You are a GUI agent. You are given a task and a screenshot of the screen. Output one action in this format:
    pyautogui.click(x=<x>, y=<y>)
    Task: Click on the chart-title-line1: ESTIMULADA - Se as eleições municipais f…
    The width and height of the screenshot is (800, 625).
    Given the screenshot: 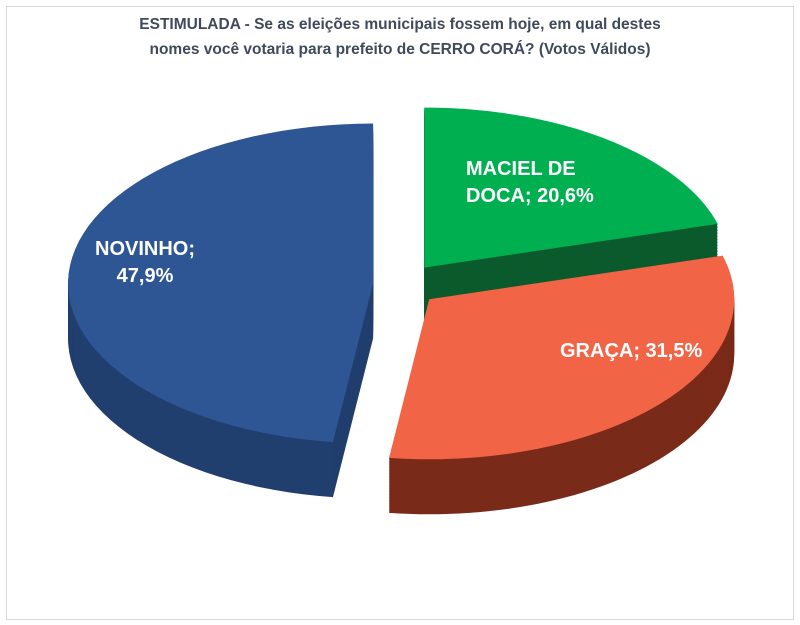 What is the action you would take?
    pyautogui.click(x=400, y=24)
    